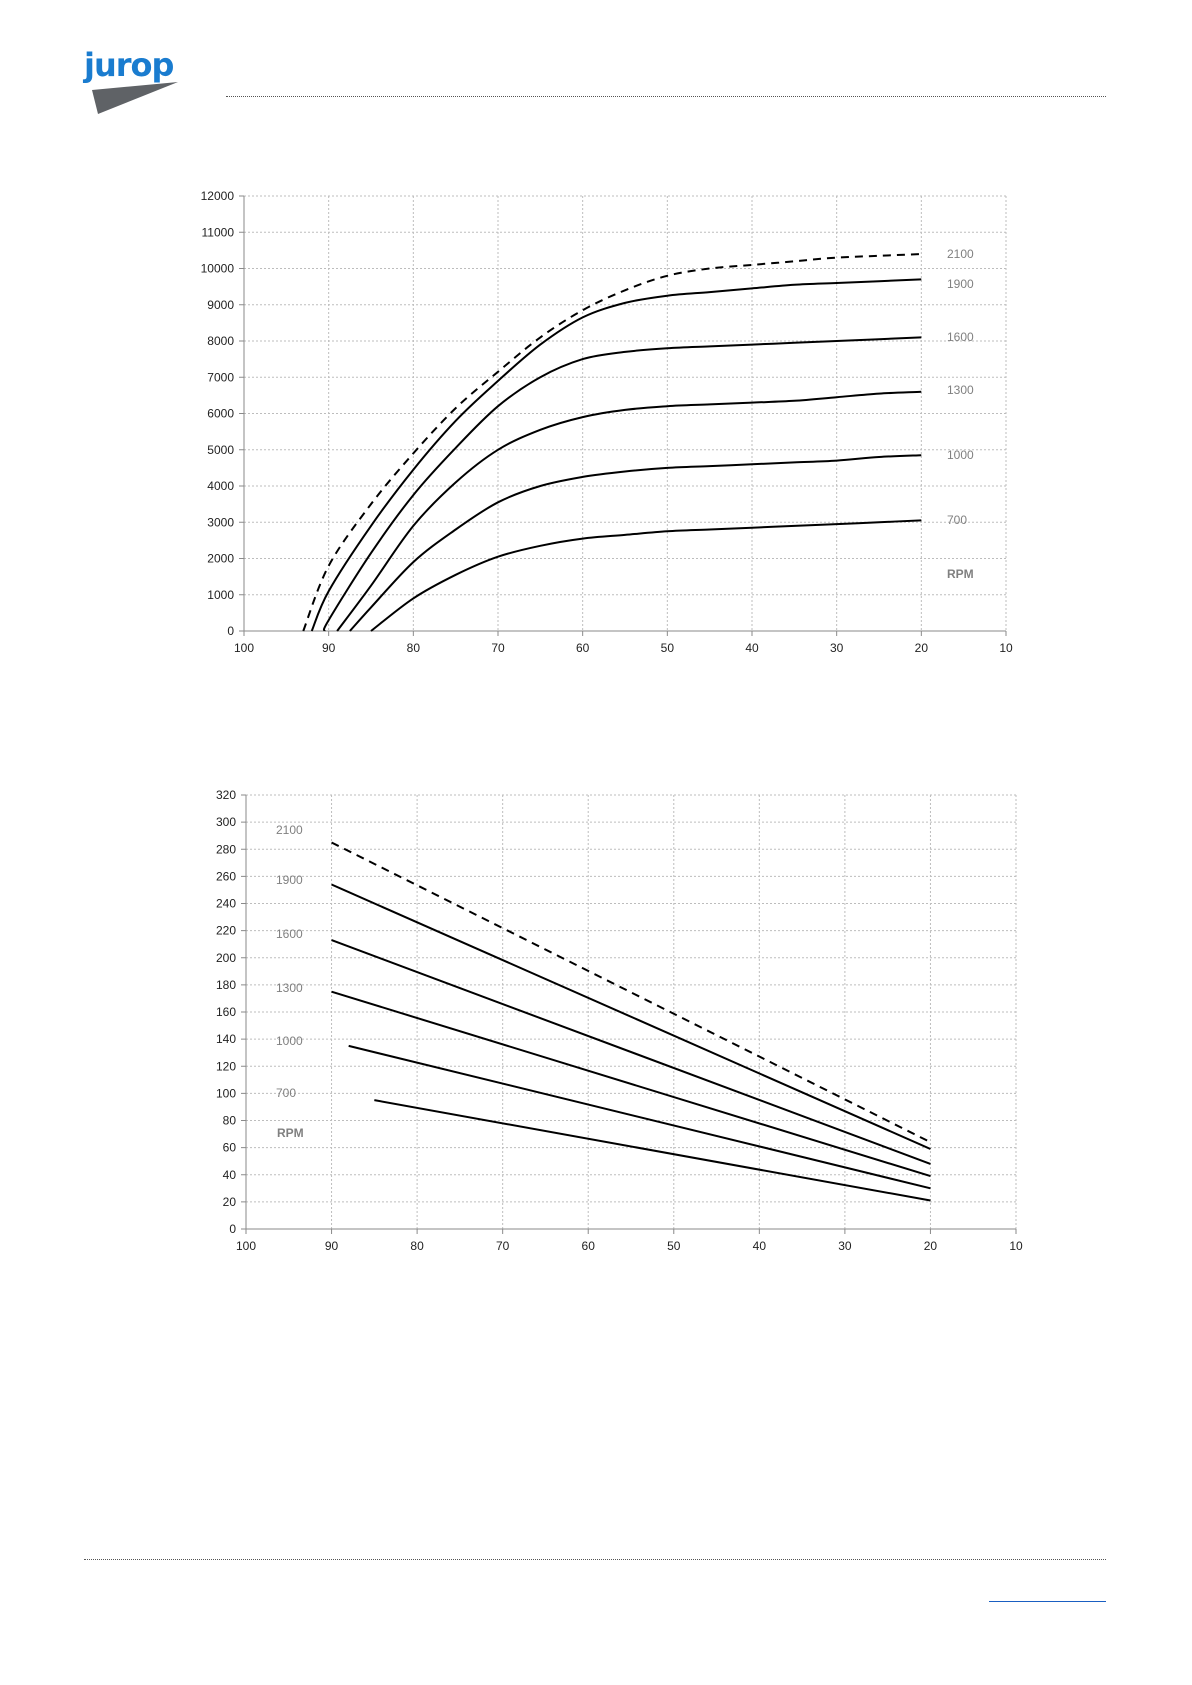 Image resolution: width=1192 pixels, height=1685 pixels. What do you see at coordinates (226, 876) in the screenshot?
I see `y-tick-label: 260` at bounding box center [226, 876].